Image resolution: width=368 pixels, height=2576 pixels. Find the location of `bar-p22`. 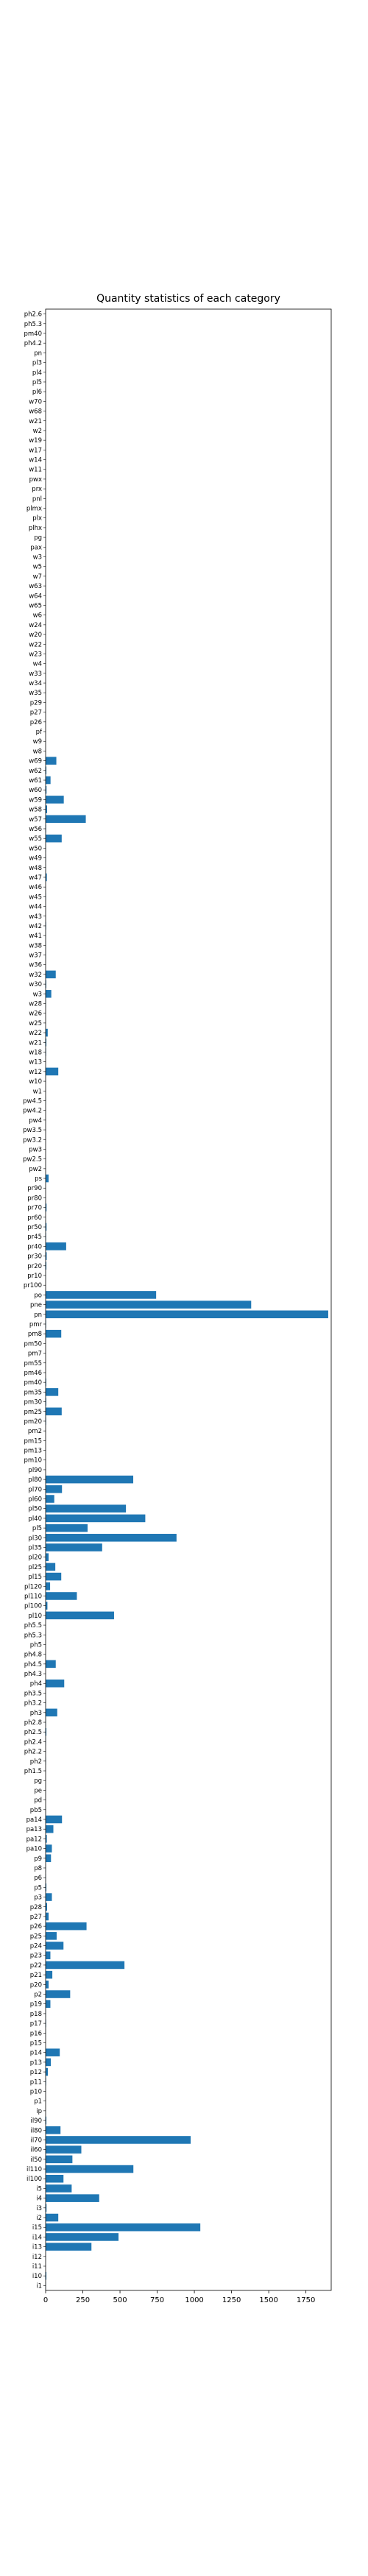

bar-p22 is located at coordinates (85, 1965).